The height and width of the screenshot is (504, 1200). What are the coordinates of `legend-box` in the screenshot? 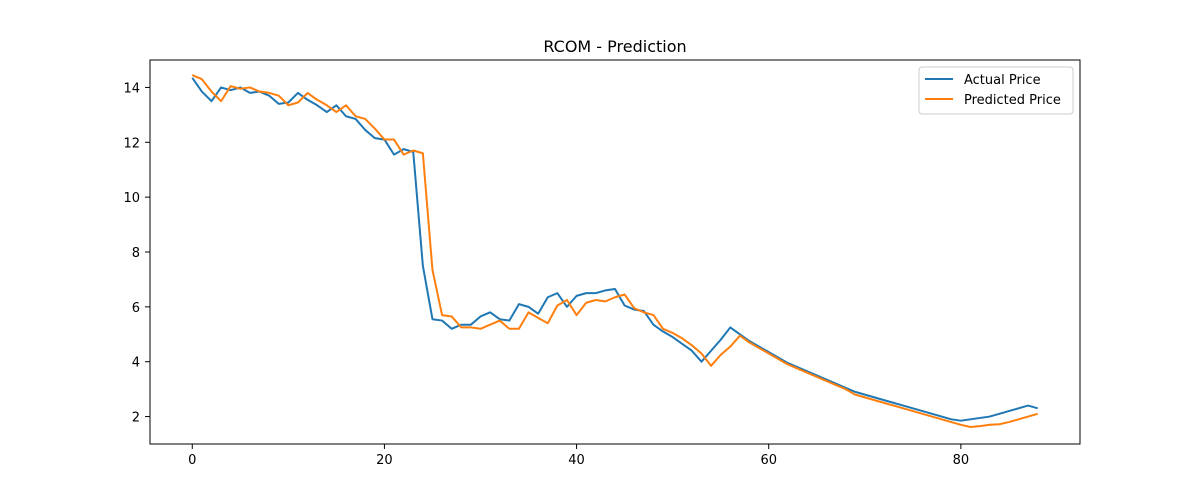 It's located at (996, 90).